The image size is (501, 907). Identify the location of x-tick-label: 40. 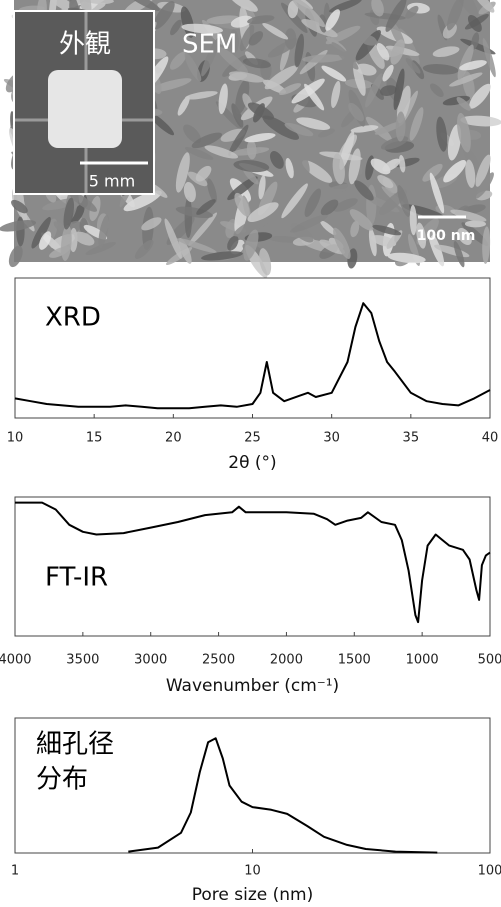
(490, 438).